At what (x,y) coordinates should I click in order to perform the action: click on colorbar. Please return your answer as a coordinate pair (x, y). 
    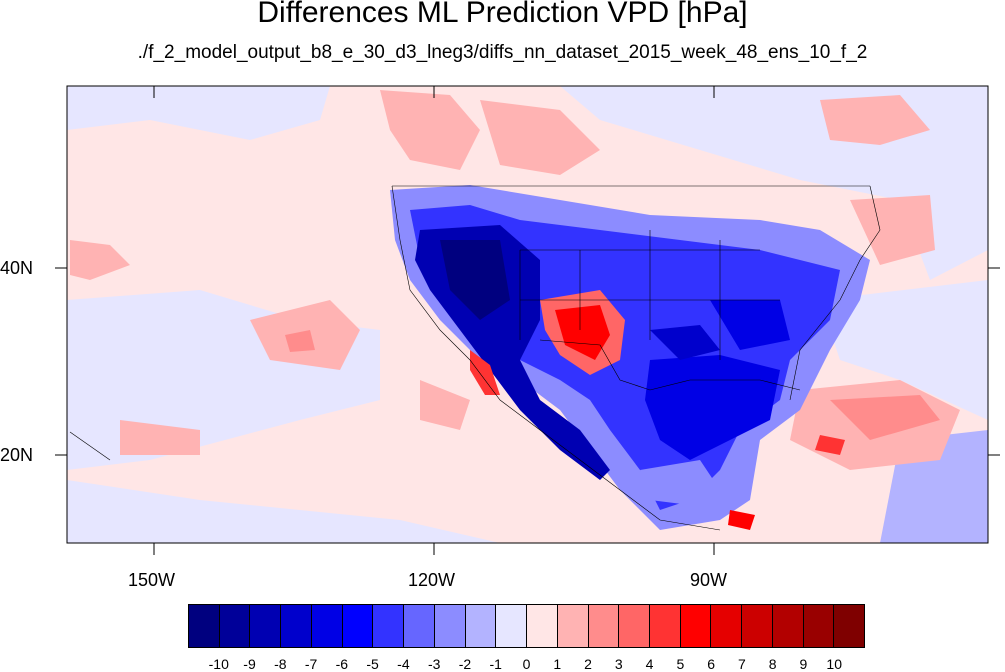
    Looking at the image, I should click on (526, 626).